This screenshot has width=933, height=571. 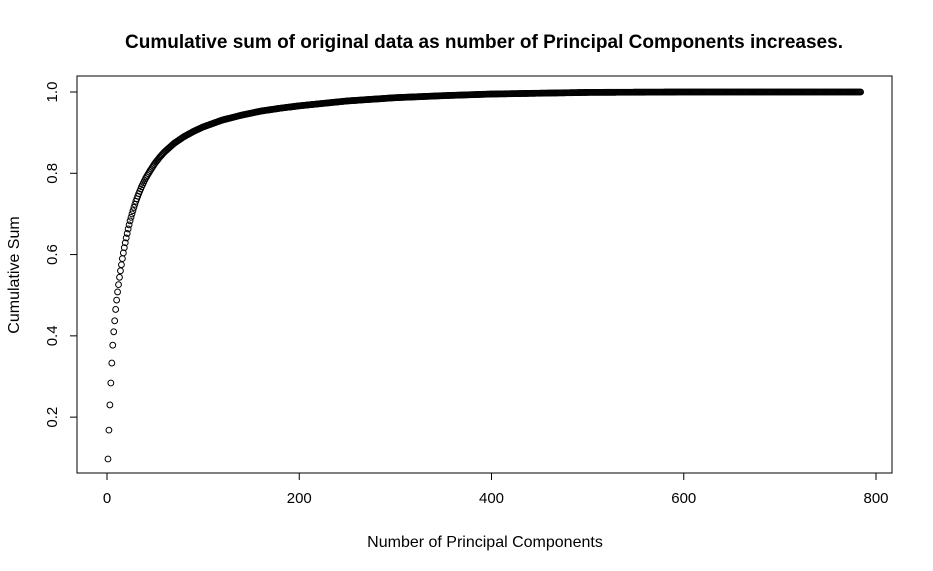 I want to click on y-tick-label: 0.6, so click(x=52, y=254).